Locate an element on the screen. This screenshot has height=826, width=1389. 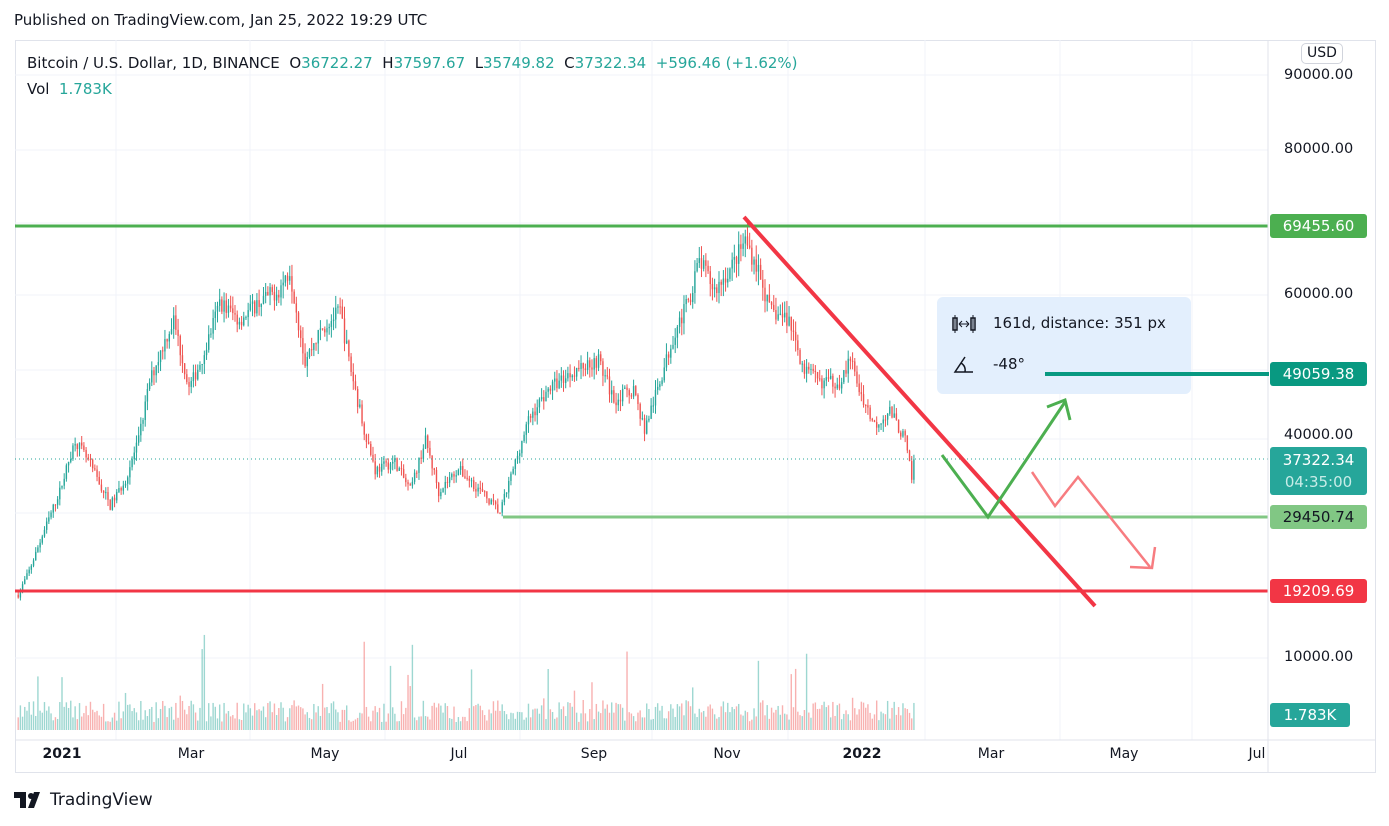
bullish-arrowhead is located at coordinates (1059, 409).